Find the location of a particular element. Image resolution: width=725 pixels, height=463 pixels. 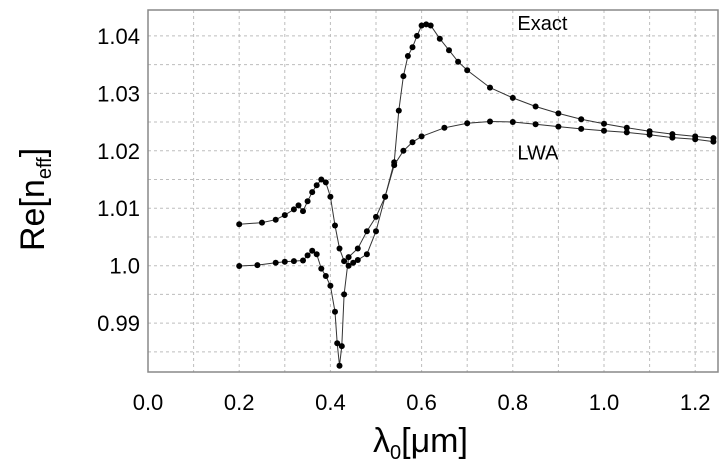

x-tick-label: 0.6 is located at coordinates (421, 402).